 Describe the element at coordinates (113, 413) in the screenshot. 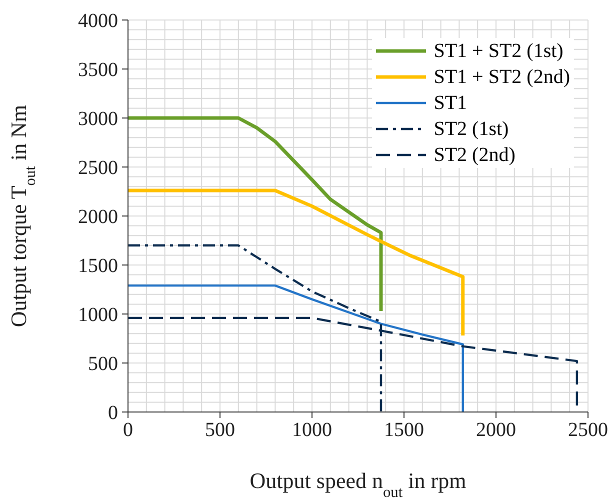

I see `y-tick-label: 0` at that location.